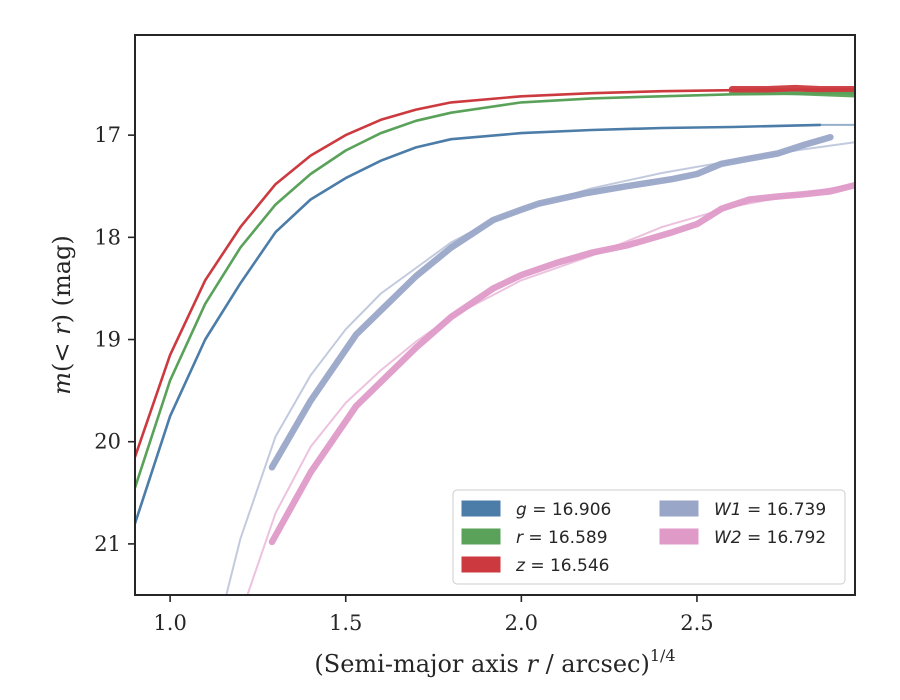 This screenshot has height=700, width=900. What do you see at coordinates (107, 544) in the screenshot?
I see `y-tick-label: 21` at bounding box center [107, 544].